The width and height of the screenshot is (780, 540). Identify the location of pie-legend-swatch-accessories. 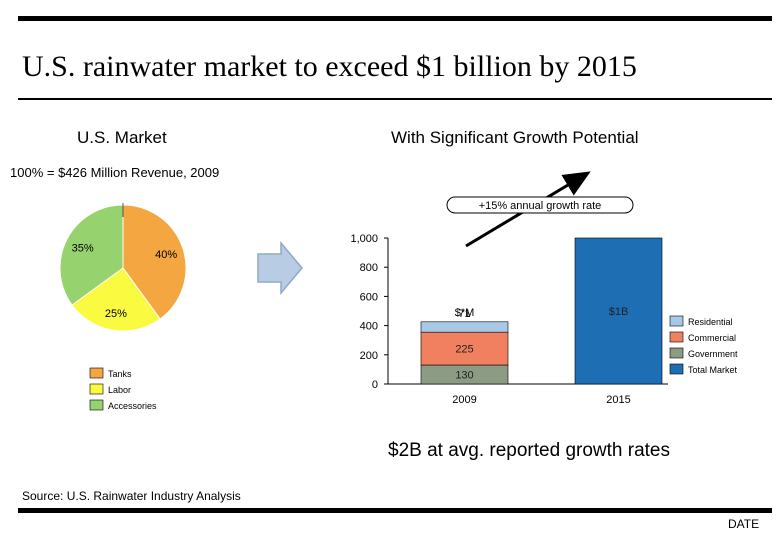
(96, 405).